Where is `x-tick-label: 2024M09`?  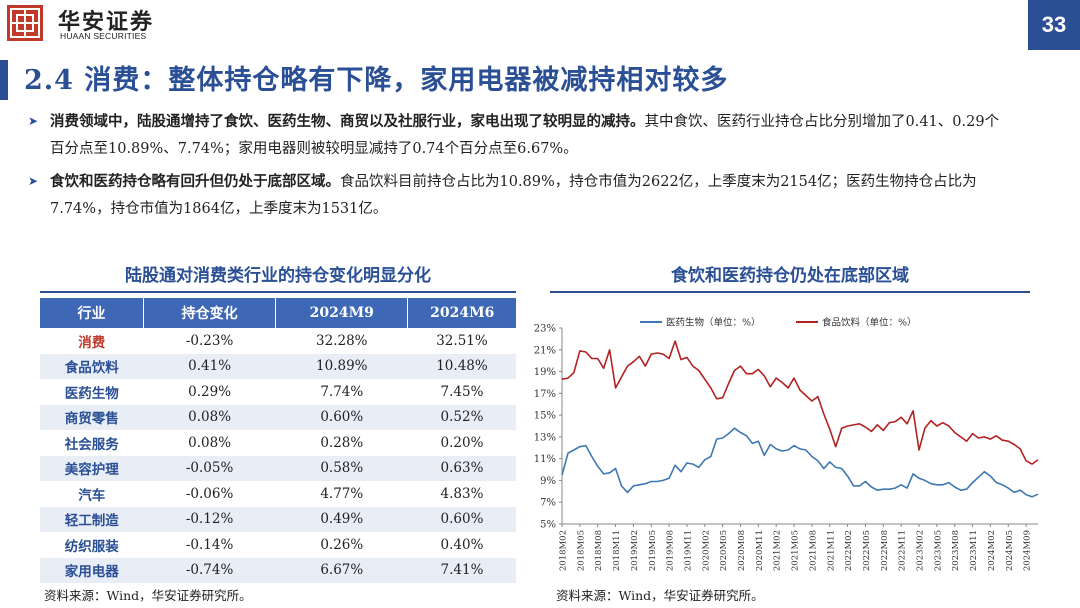 x-tick-label: 2024M09 is located at coordinates (1028, 550).